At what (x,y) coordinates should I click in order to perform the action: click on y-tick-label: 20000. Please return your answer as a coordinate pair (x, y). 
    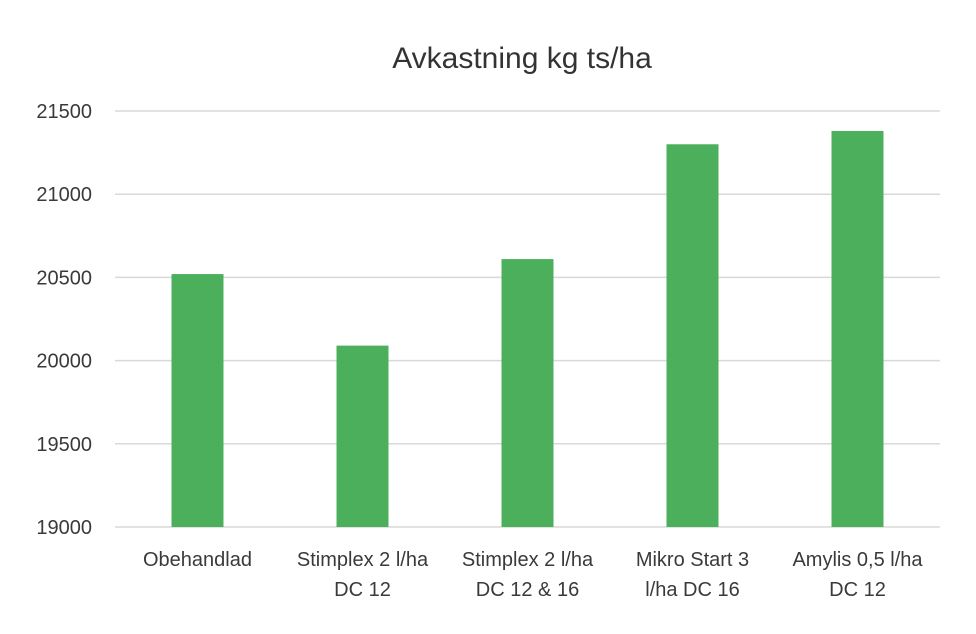
    Looking at the image, I should click on (64, 362).